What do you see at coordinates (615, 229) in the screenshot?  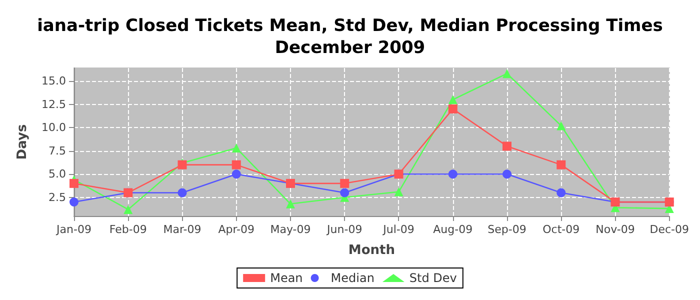 I see `x-tick-label: Nov-09` at bounding box center [615, 229].